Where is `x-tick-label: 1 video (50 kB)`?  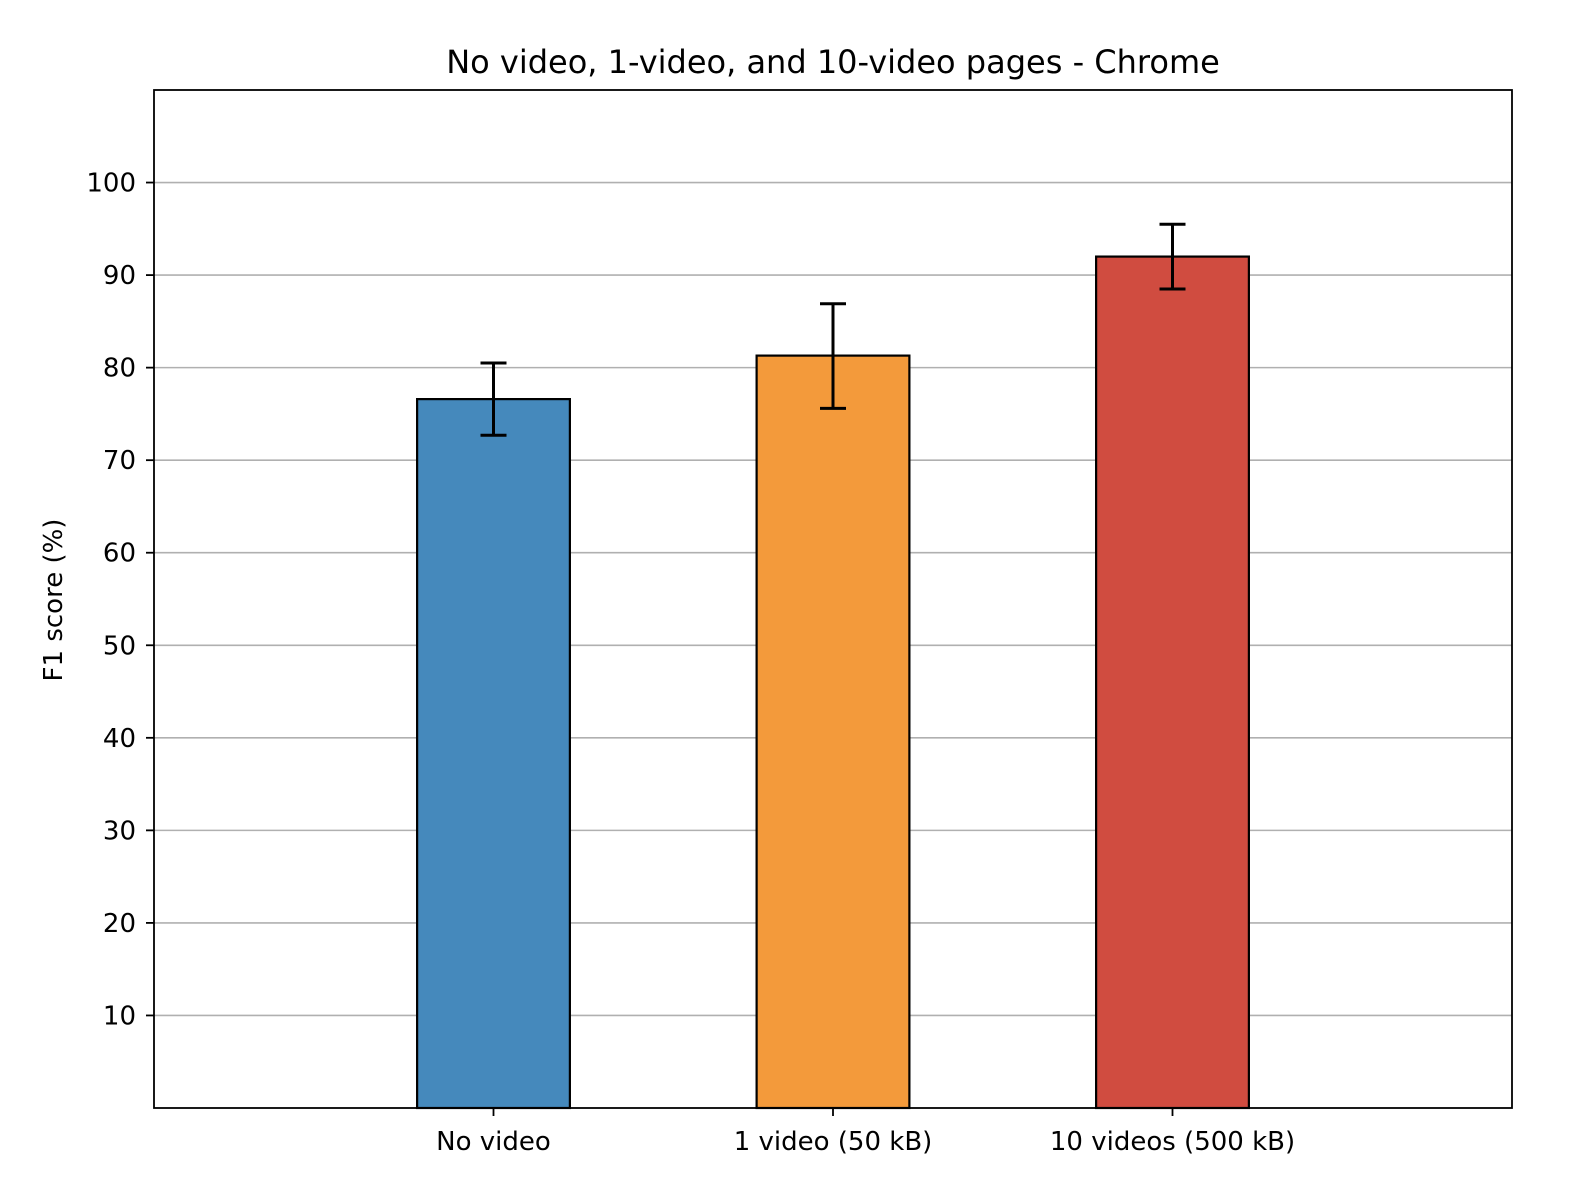
x-tick-label: 1 video (50 kB) is located at coordinates (833, 1142).